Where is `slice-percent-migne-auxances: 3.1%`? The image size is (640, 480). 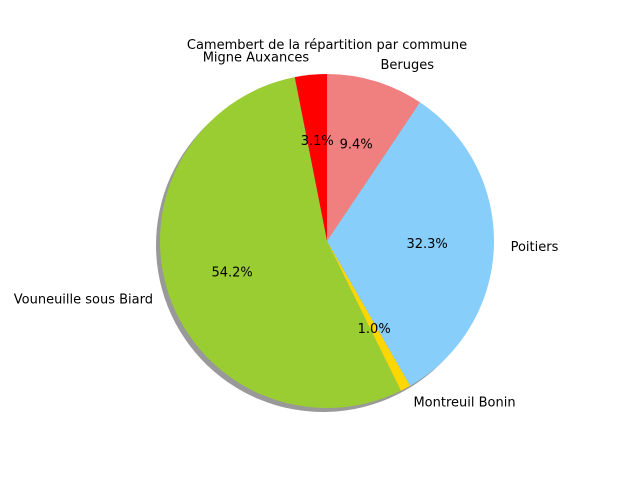 slice-percent-migne-auxances: 3.1% is located at coordinates (317, 141).